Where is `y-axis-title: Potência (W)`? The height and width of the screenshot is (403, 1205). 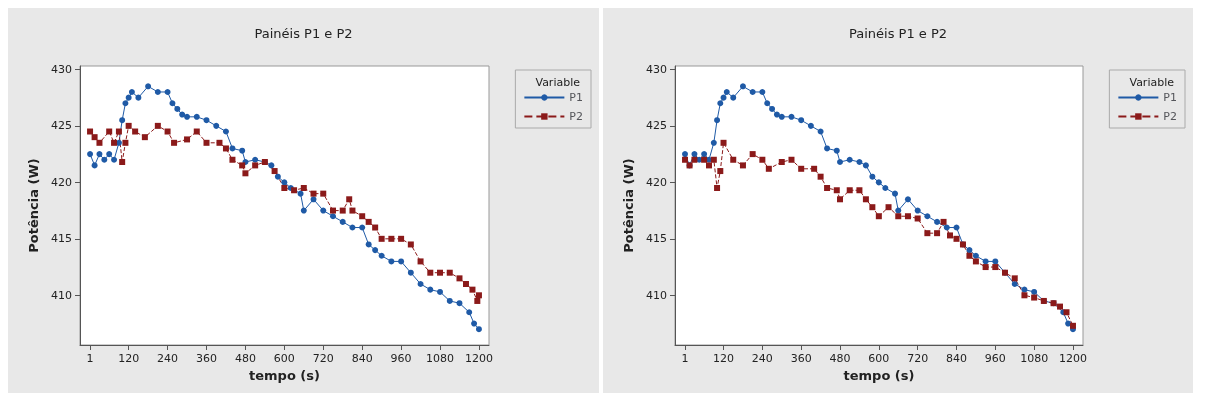 y-axis-title: Potência (W) is located at coordinates (628, 205).